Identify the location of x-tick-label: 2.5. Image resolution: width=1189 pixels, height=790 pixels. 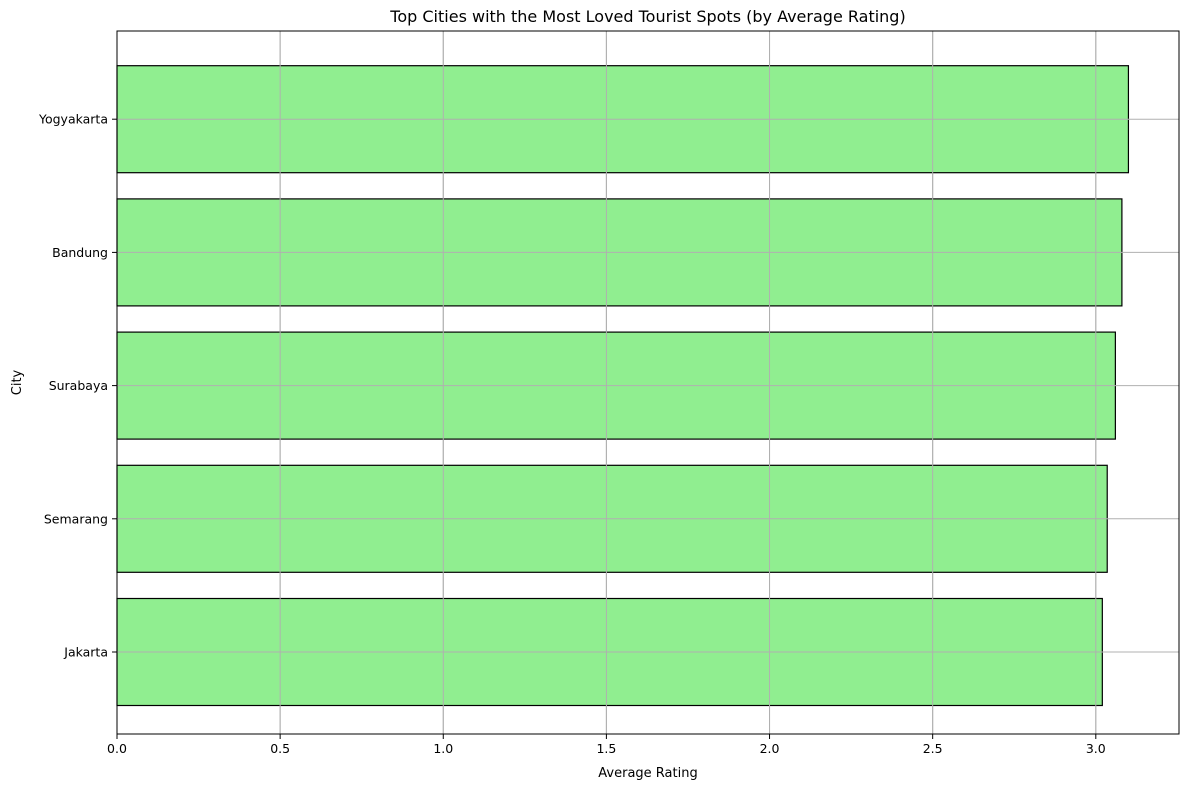
(933, 748).